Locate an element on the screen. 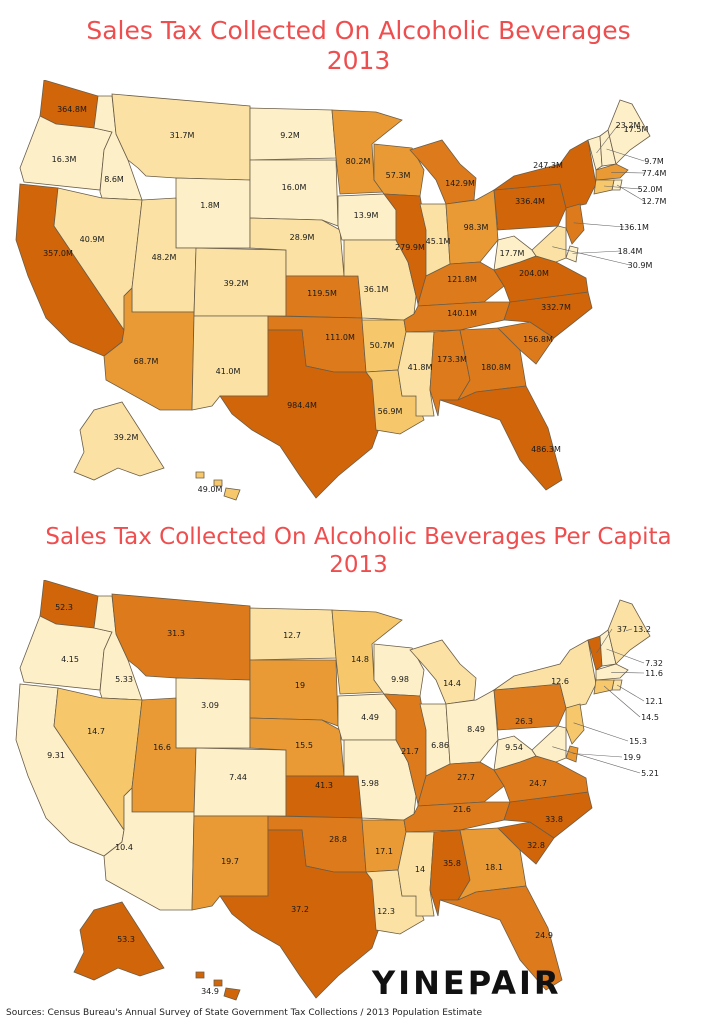 The height and width of the screenshot is (1024, 717). value-label-nc: 33.8 is located at coordinates (554, 819).